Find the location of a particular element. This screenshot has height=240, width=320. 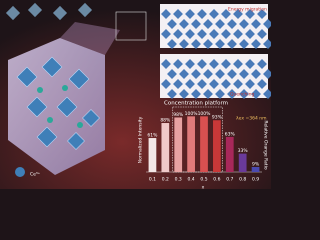

x-tick-label: 0.9 is located at coordinates (255, 180).